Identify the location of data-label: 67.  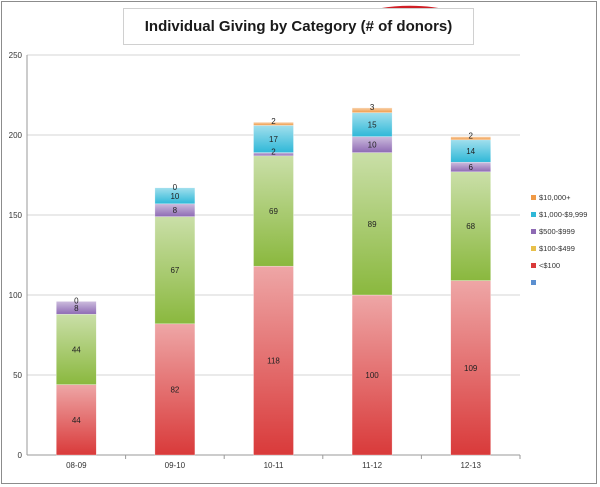
(174, 270).